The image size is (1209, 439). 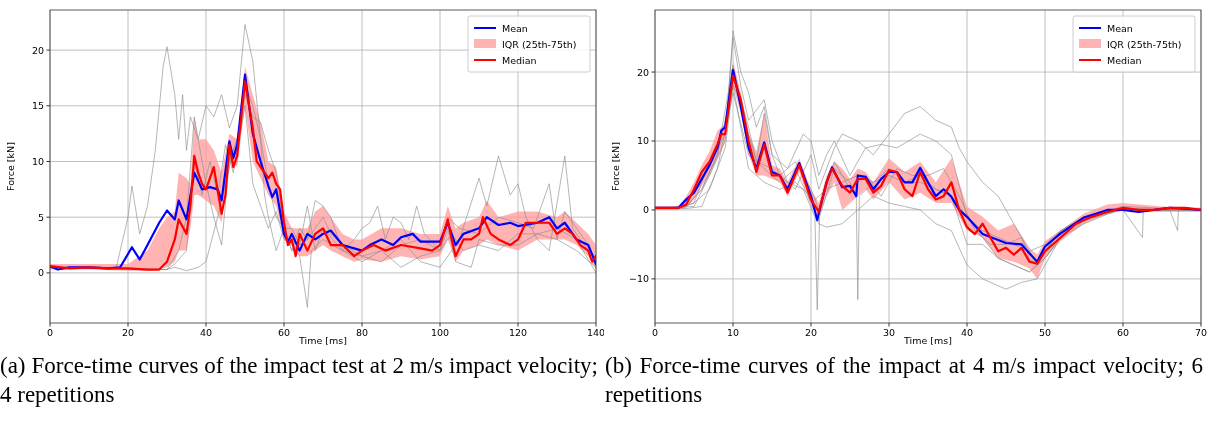 What do you see at coordinates (440, 332) in the screenshot?
I see `x-tick-label: 100` at bounding box center [440, 332].